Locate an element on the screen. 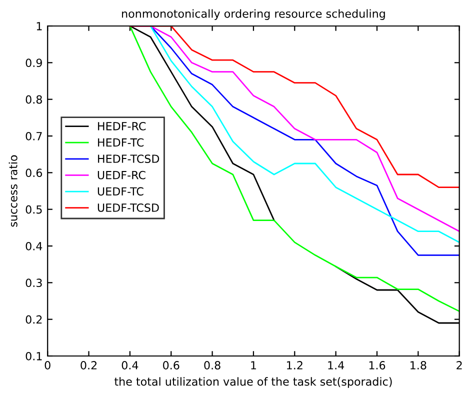 The width and height of the screenshot is (476, 400). y-tick-label: 1 is located at coordinates (39, 26).